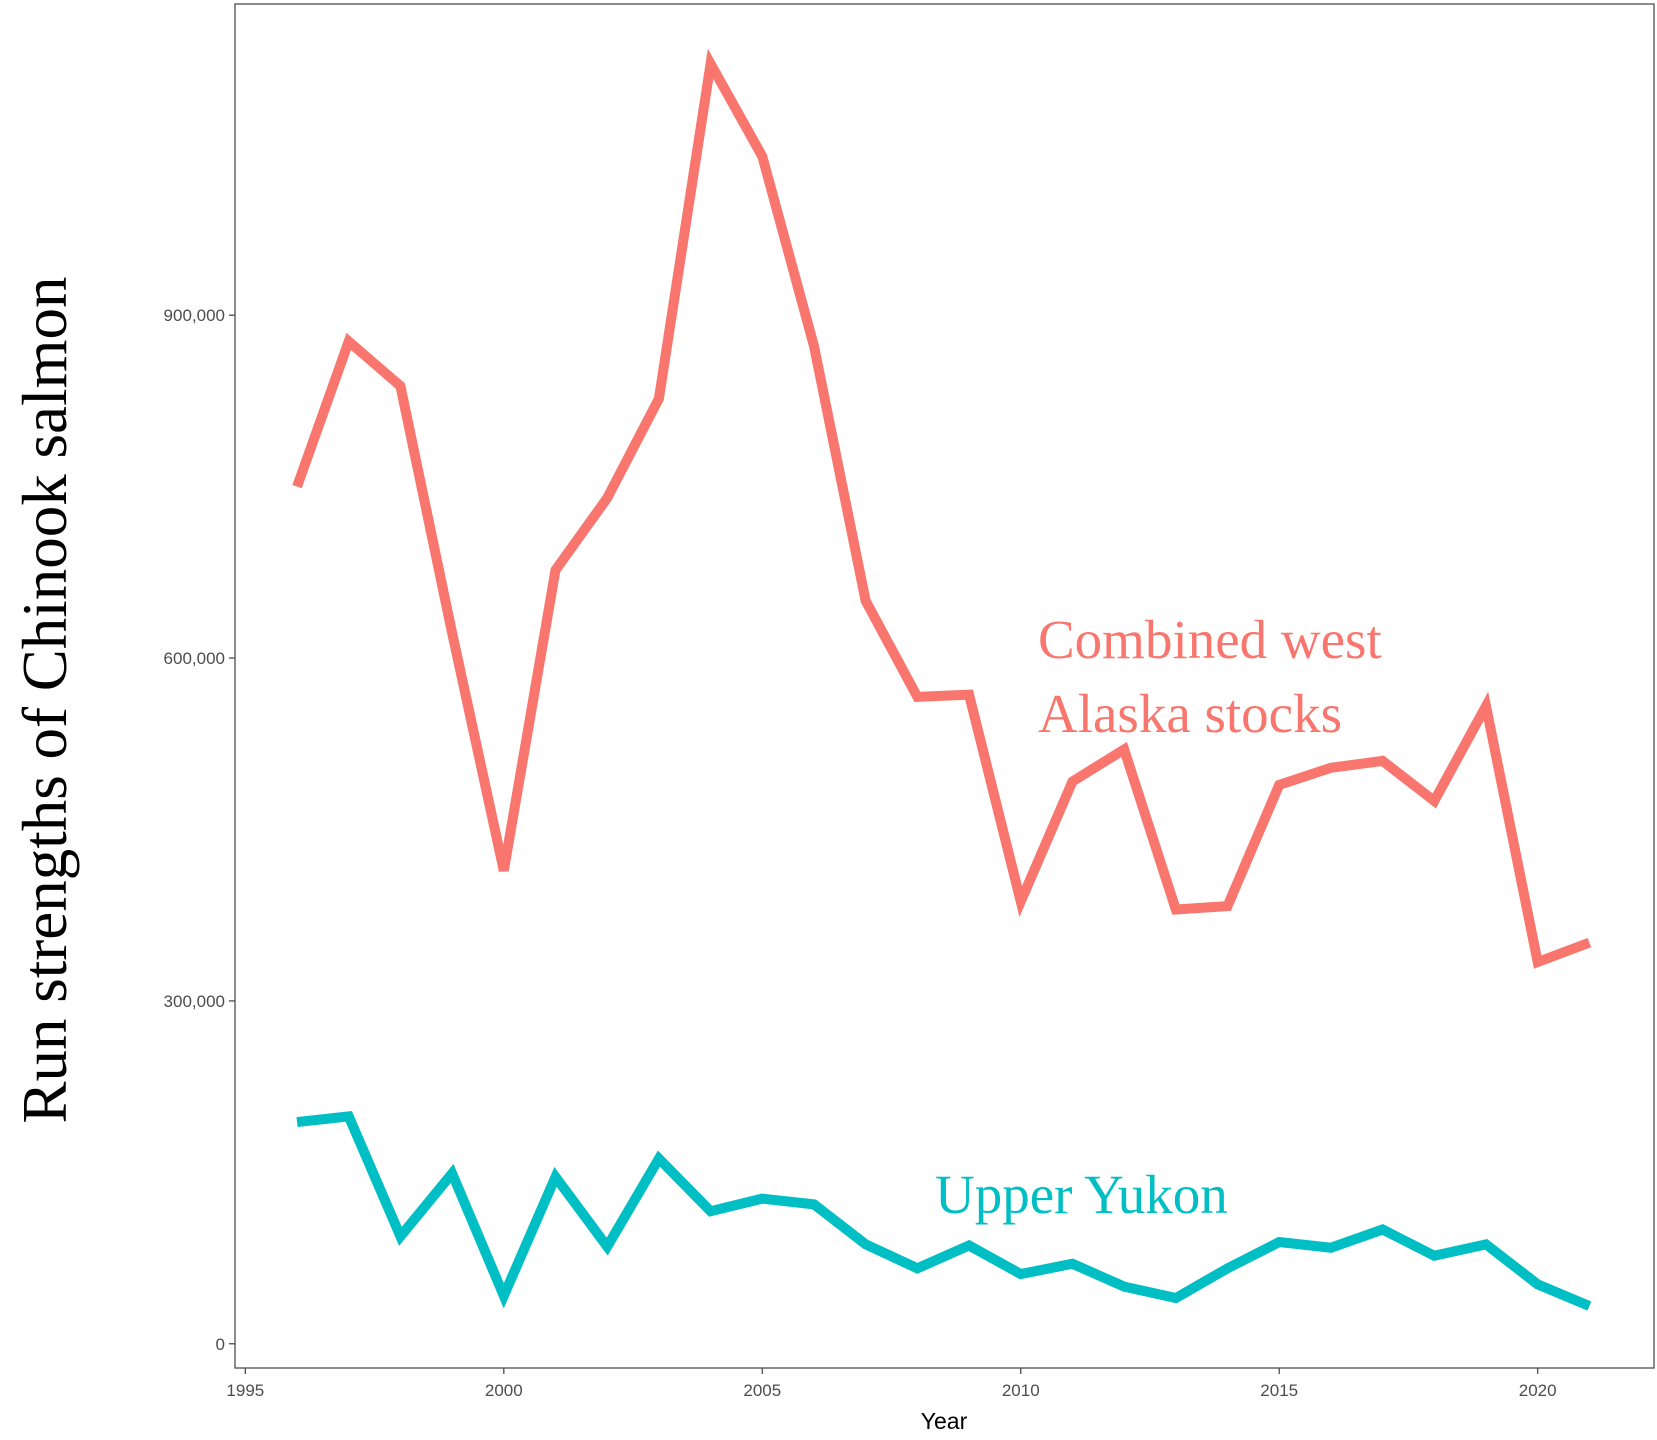 This screenshot has height=1440, width=1657. I want to click on x-axis-title: Year, so click(944, 1421).